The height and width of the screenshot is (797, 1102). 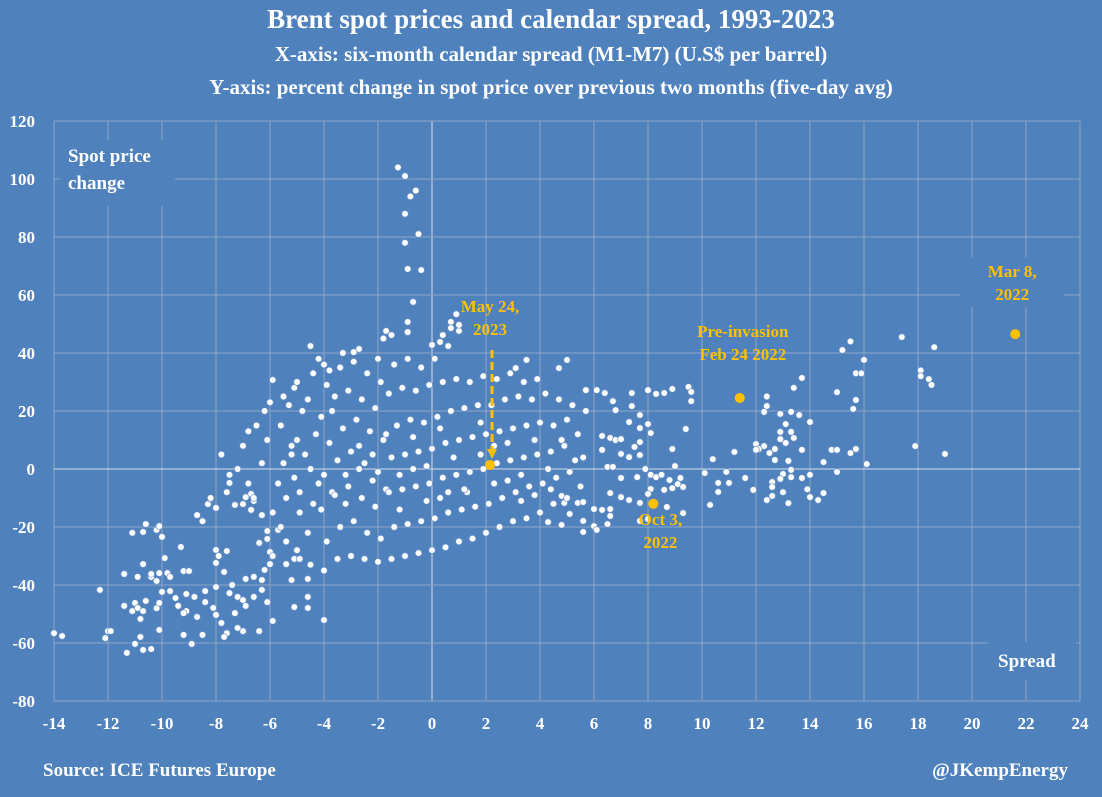 What do you see at coordinates (660, 519) in the screenshot?
I see `annotation-label: Oct 3,` at bounding box center [660, 519].